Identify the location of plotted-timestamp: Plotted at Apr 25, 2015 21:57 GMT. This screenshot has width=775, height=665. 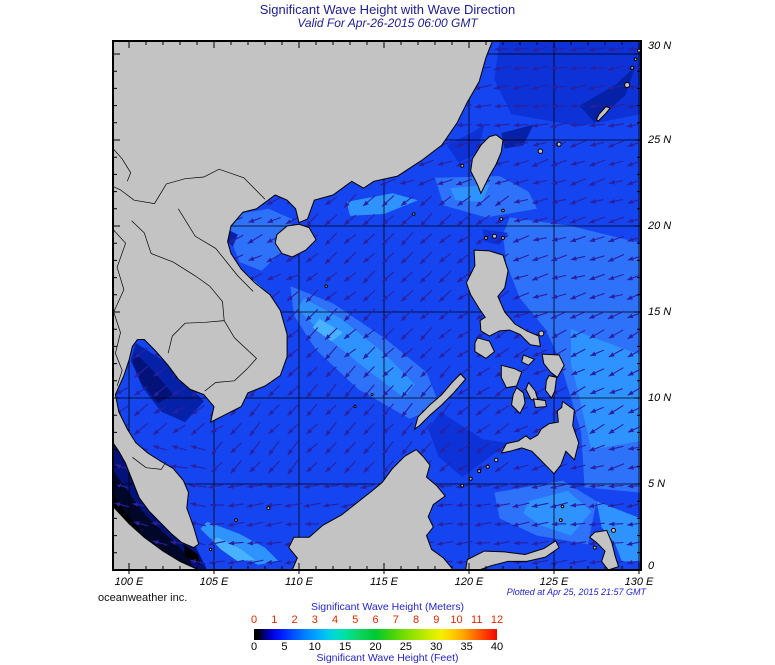
(576, 592).